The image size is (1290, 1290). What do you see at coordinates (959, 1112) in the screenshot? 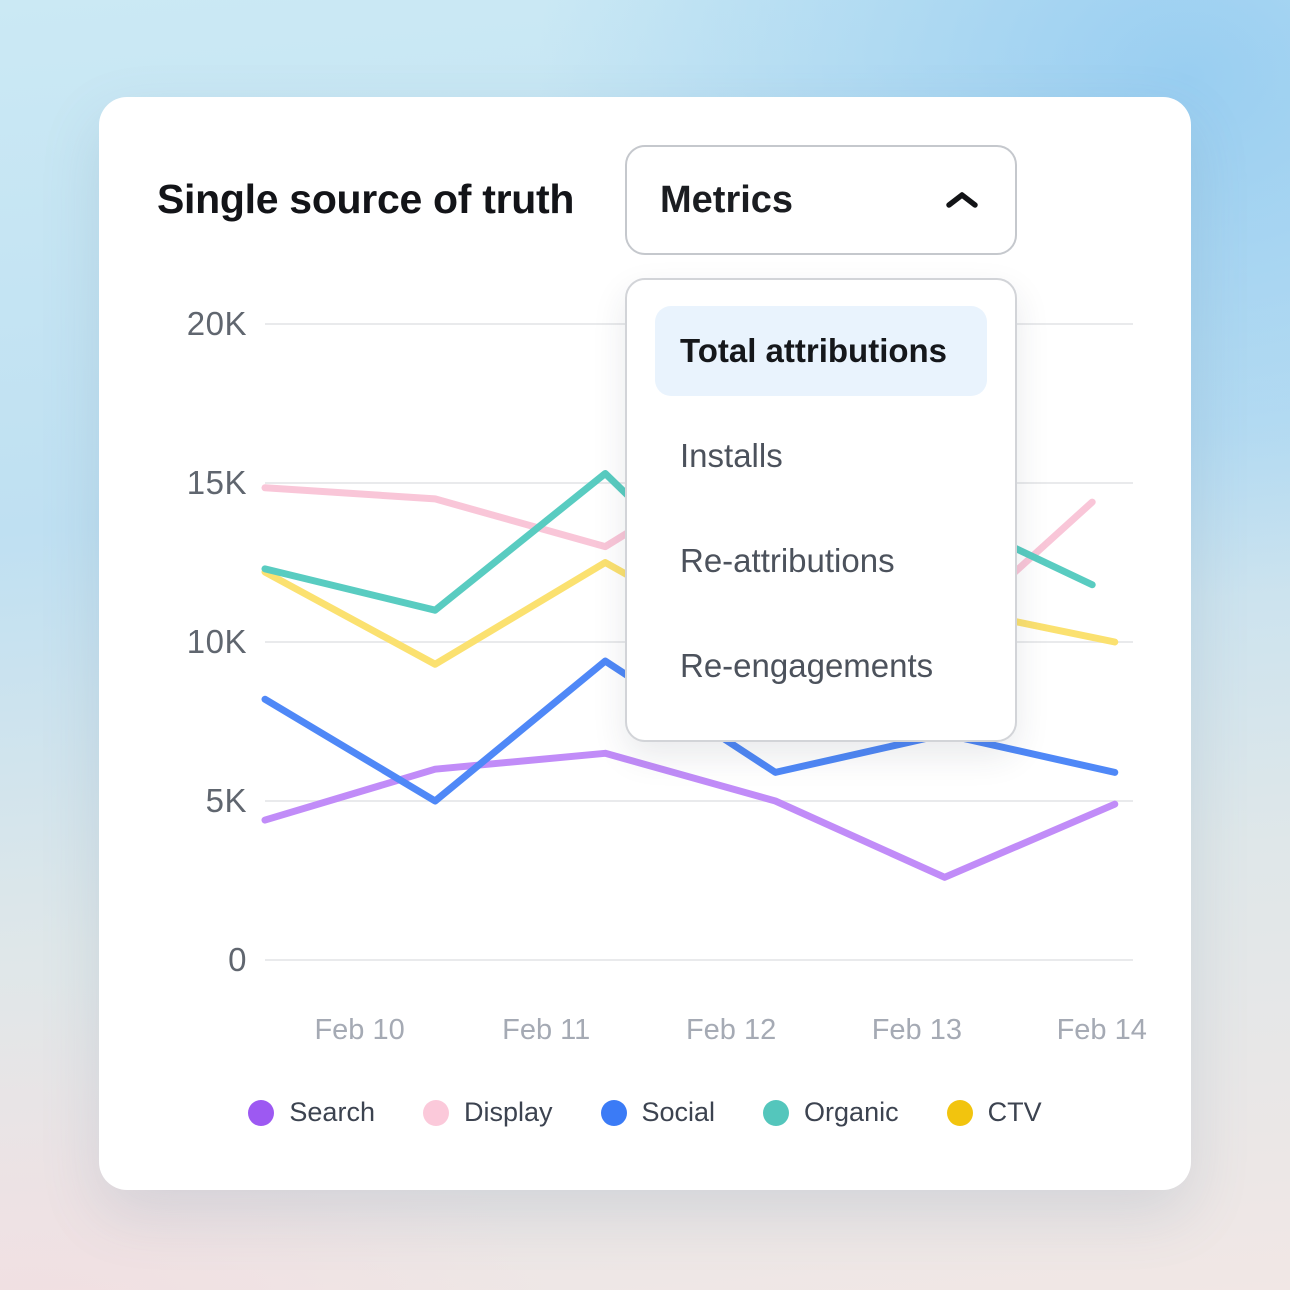
I see `ctv-legend-dot-icon` at bounding box center [959, 1112].